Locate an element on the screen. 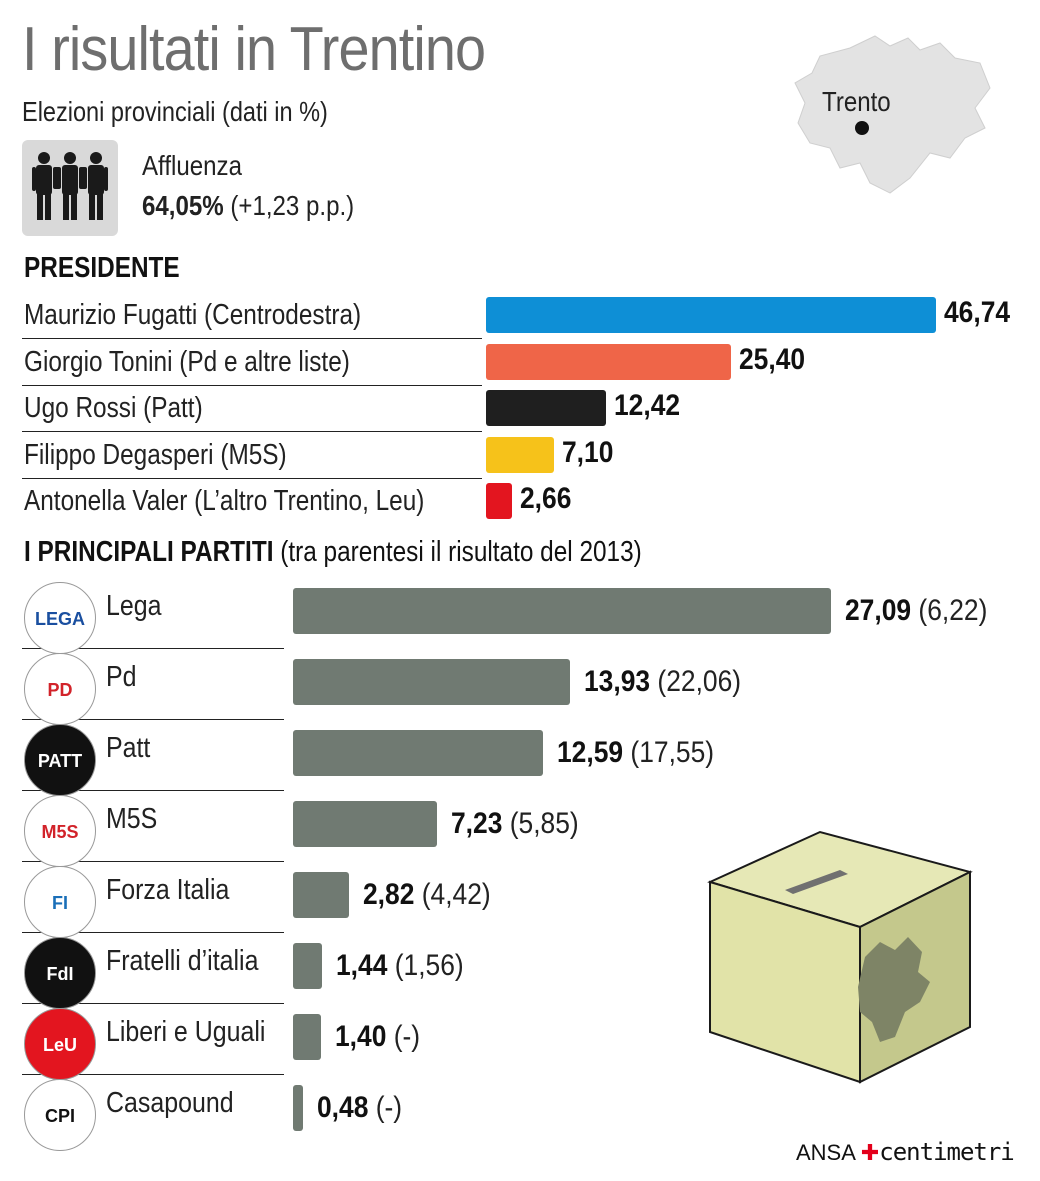 Image resolution: width=1040 pixels, height=1181 pixels. party-row: CPI Casapound is located at coordinates (153, 1113).